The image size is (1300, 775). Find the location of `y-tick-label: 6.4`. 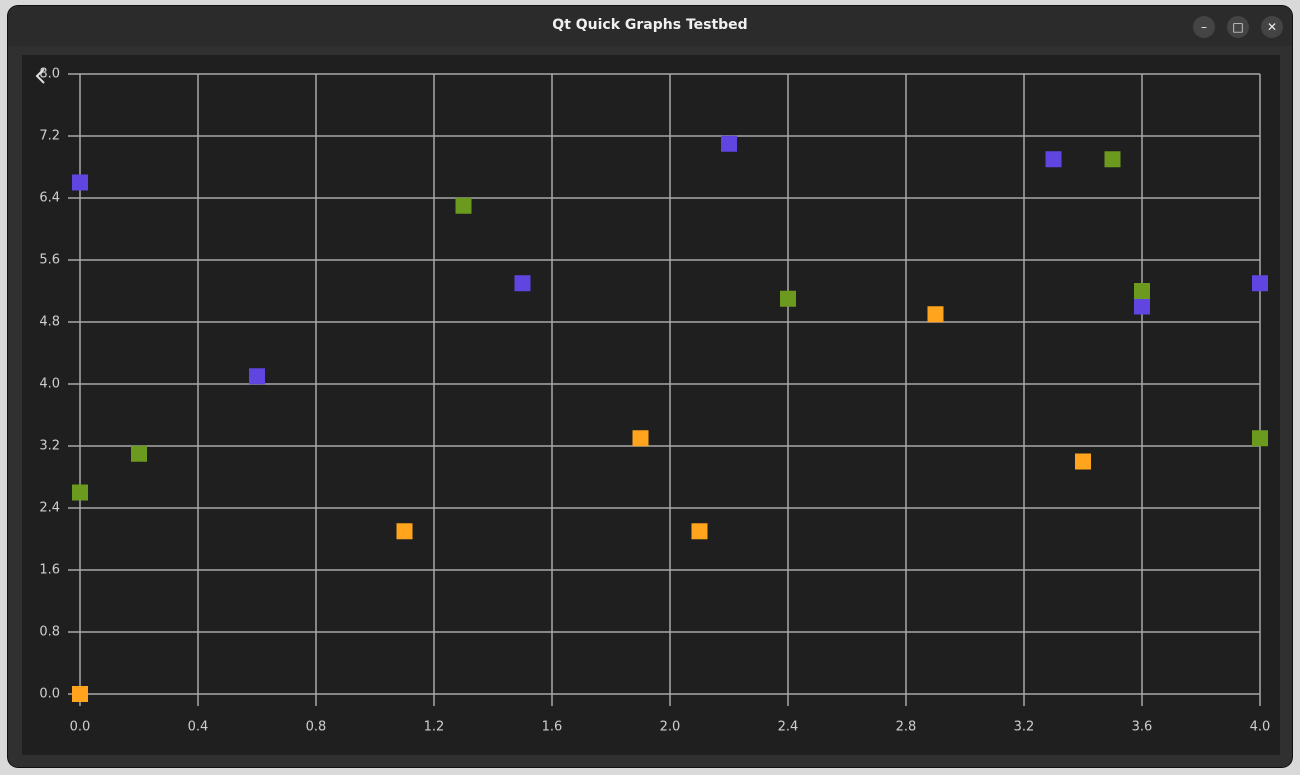

y-tick-label: 6.4 is located at coordinates (49, 198).